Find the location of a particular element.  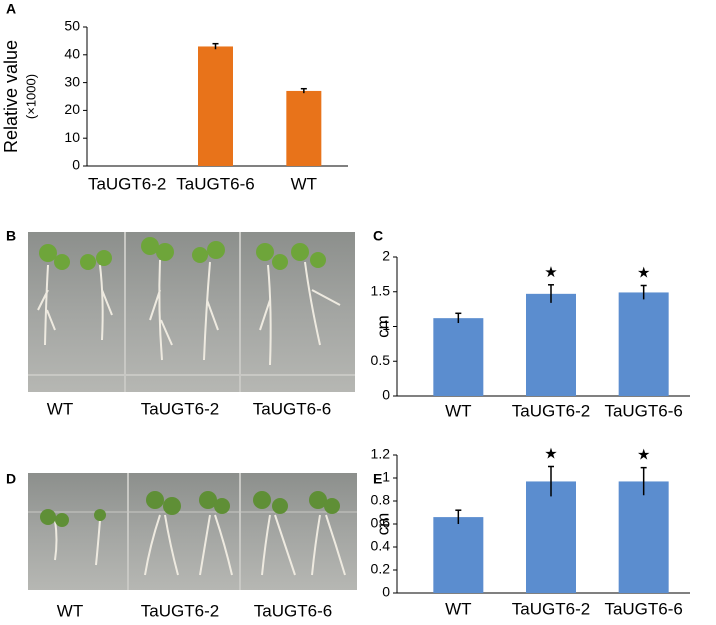

y-tick-label: 0.6 is located at coordinates (381, 523).